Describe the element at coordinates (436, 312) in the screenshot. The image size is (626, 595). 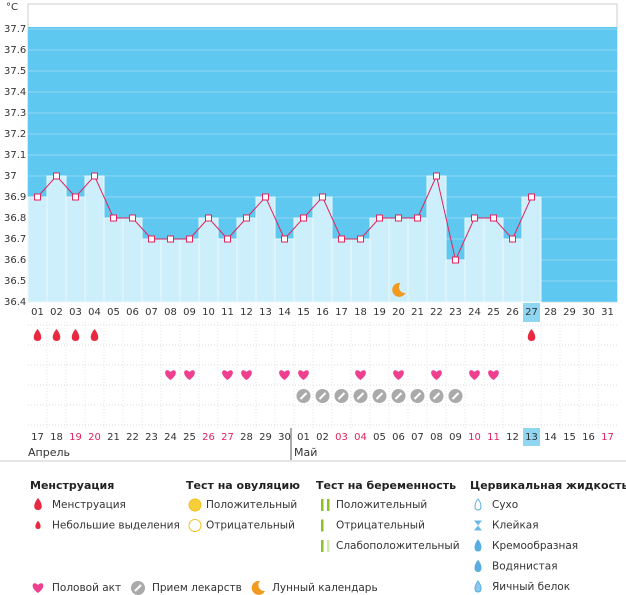
I see `x-tick-label: 22` at that location.